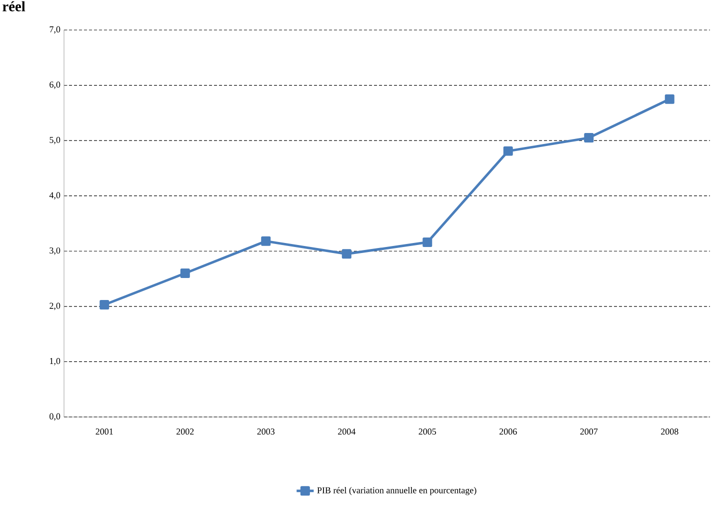 This screenshot has width=720, height=510. What do you see at coordinates (55, 362) in the screenshot?
I see `y-tick-label: 1,0` at bounding box center [55, 362].